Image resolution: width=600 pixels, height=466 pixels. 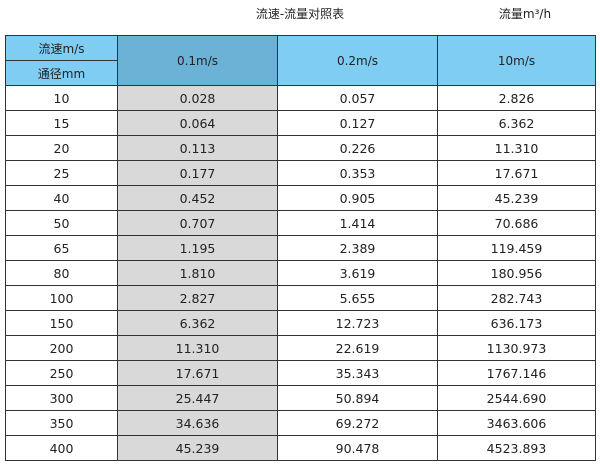 I want to click on diameter-cell: 150, so click(x=61, y=323).